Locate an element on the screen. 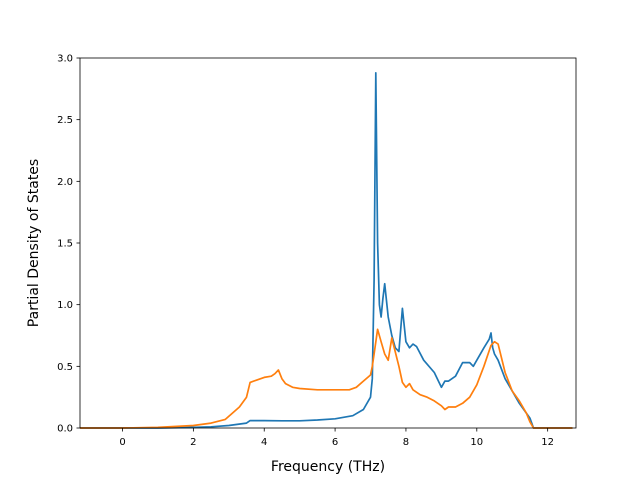  y-ticks: 0.0 0.5 1.0 1.5 2.0 2.5 3.0 is located at coordinates (68, 244).